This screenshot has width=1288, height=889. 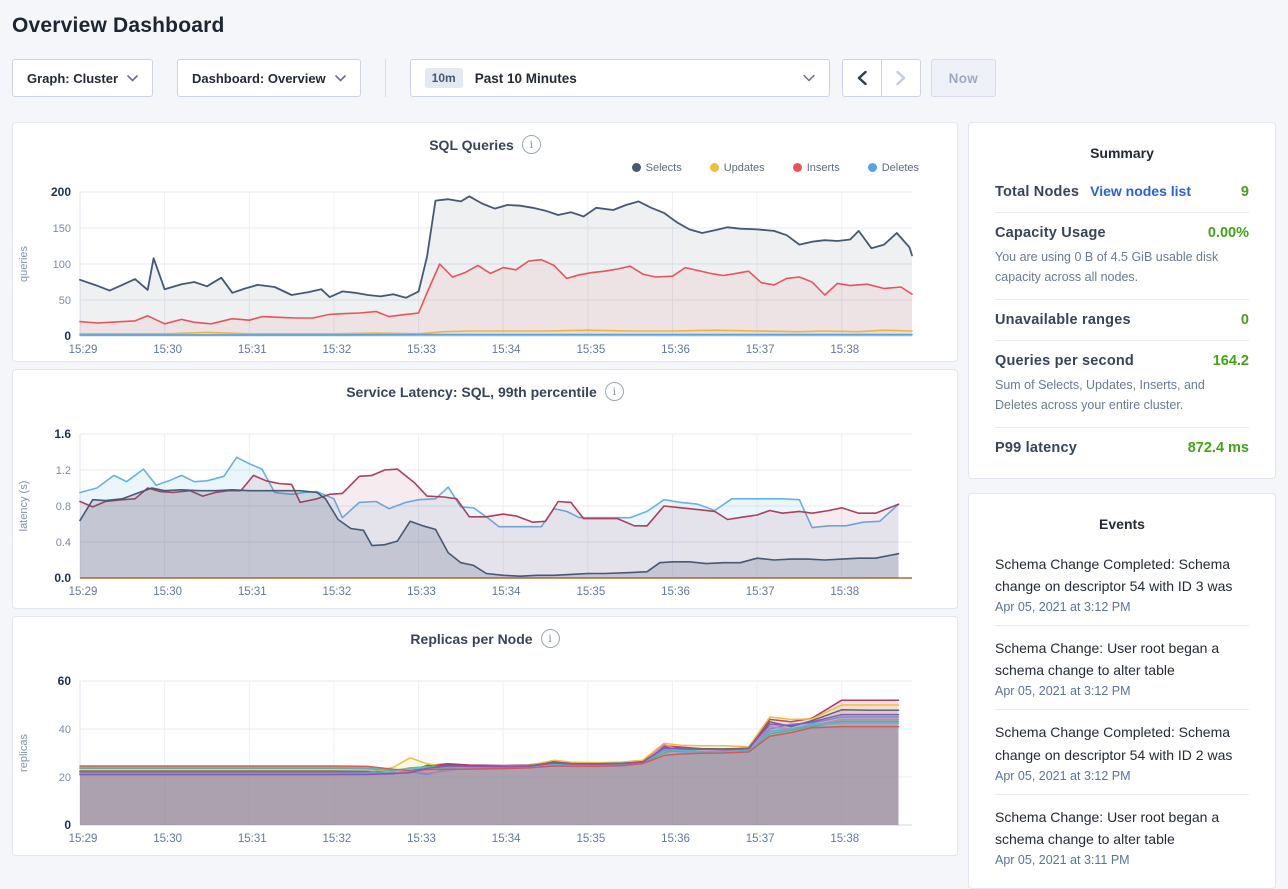 What do you see at coordinates (619, 78) in the screenshot?
I see `time-range-picker: 10m Past 10 Minutes` at bounding box center [619, 78].